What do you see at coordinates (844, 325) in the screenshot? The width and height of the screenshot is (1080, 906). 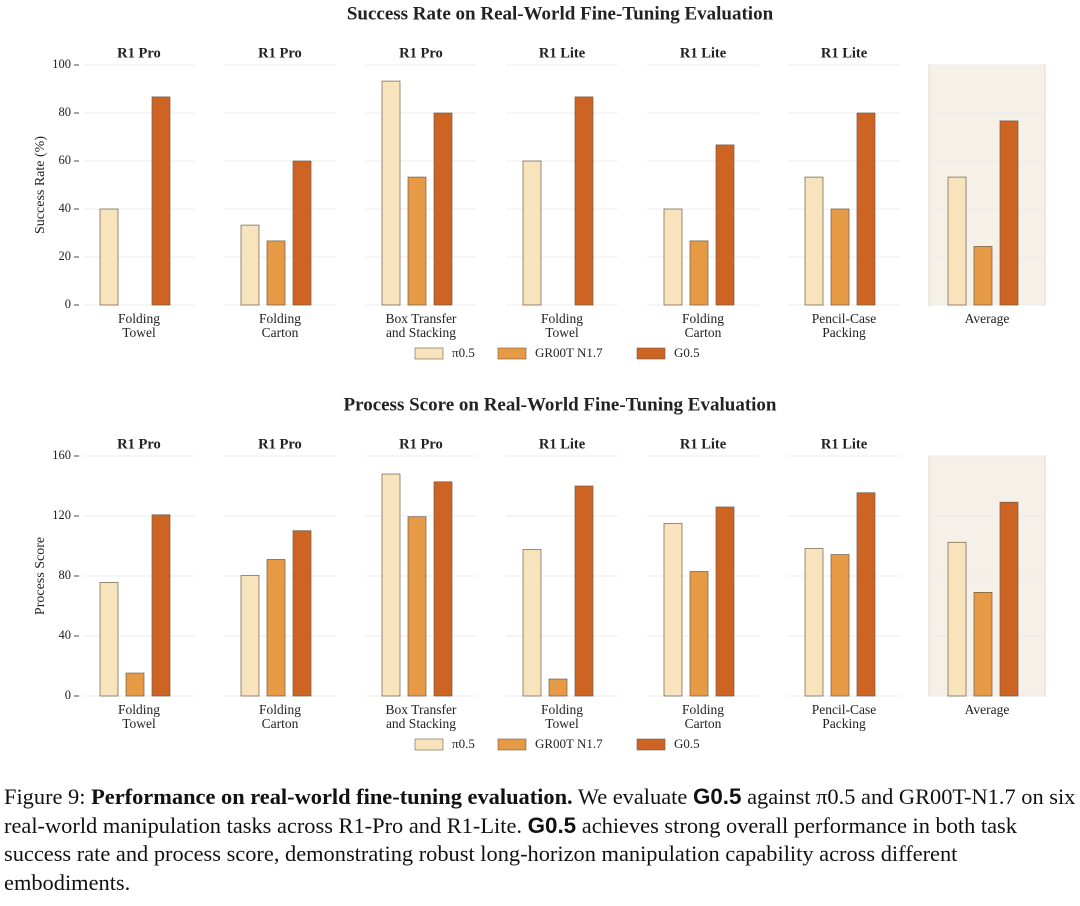 I see `x-tick-label: Pencil-Case Packing` at bounding box center [844, 325].